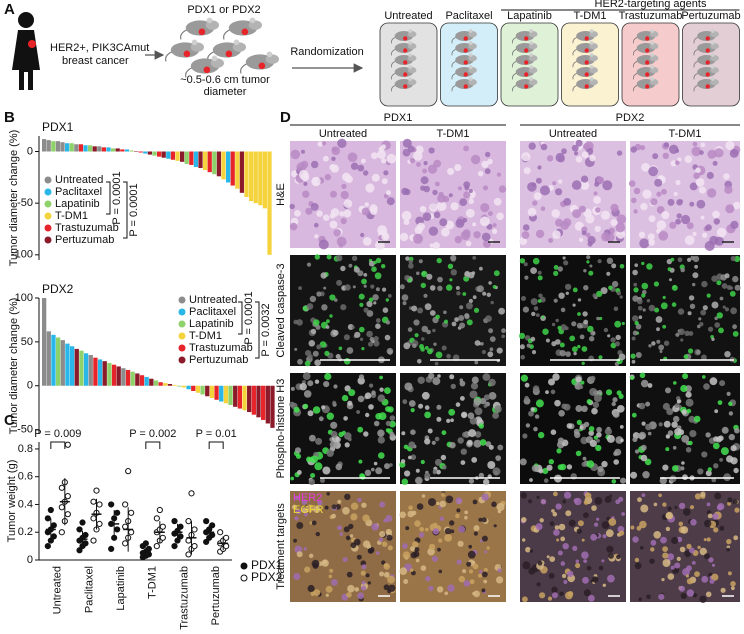 The image size is (744, 634). I want to click on p-value: P = 0.01, so click(216, 434).